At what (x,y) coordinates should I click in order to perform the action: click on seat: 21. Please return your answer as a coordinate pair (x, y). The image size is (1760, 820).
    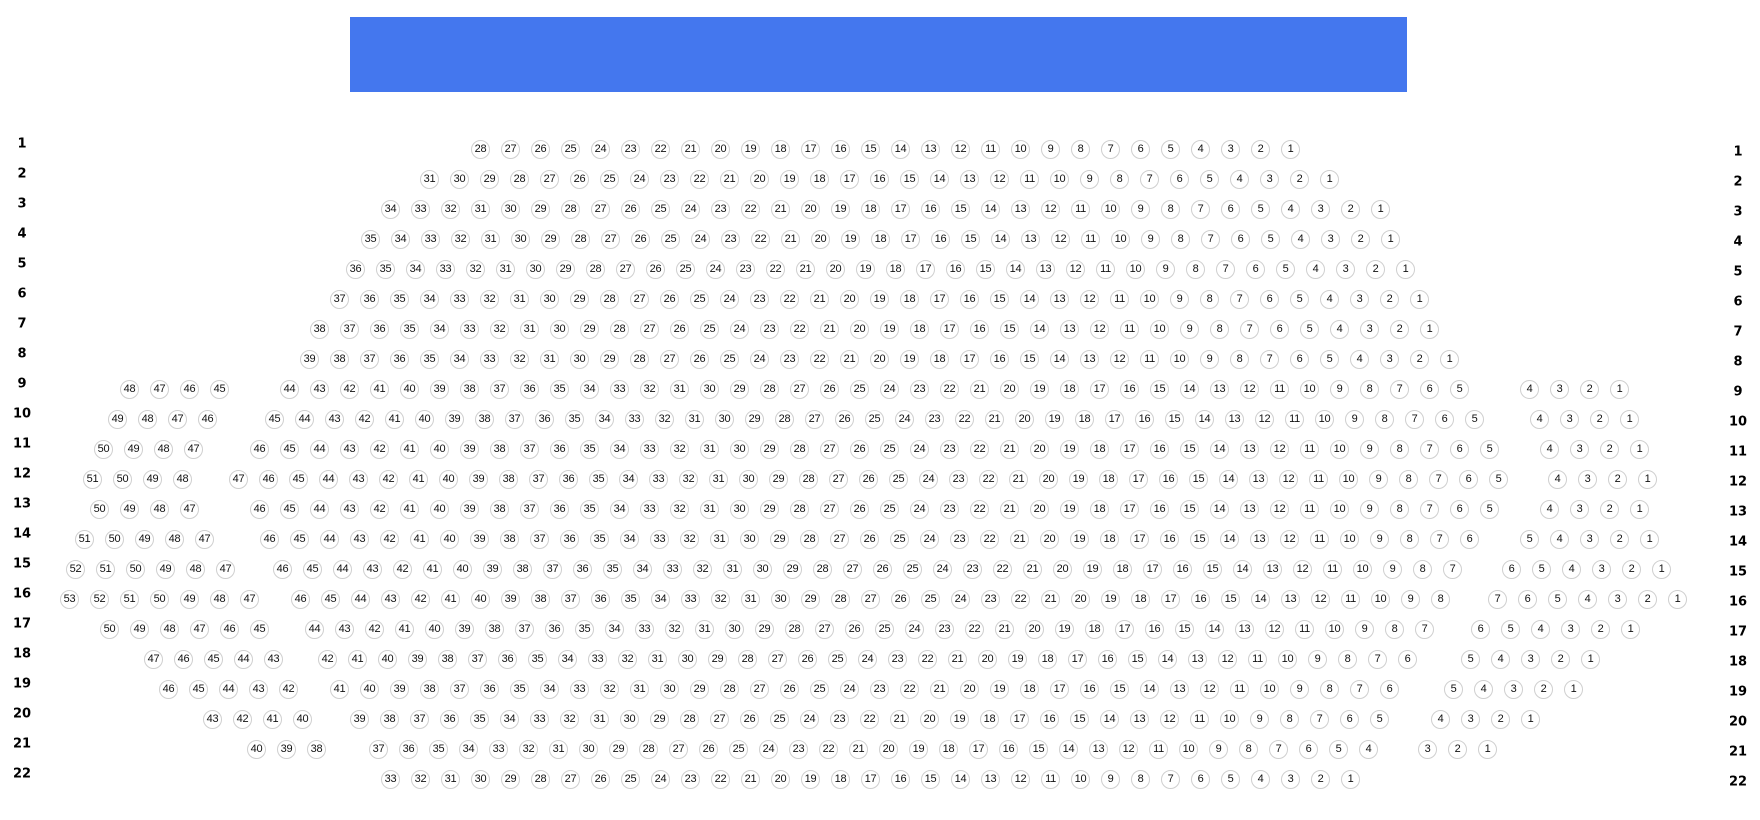
    Looking at the image, I should click on (1009, 509).